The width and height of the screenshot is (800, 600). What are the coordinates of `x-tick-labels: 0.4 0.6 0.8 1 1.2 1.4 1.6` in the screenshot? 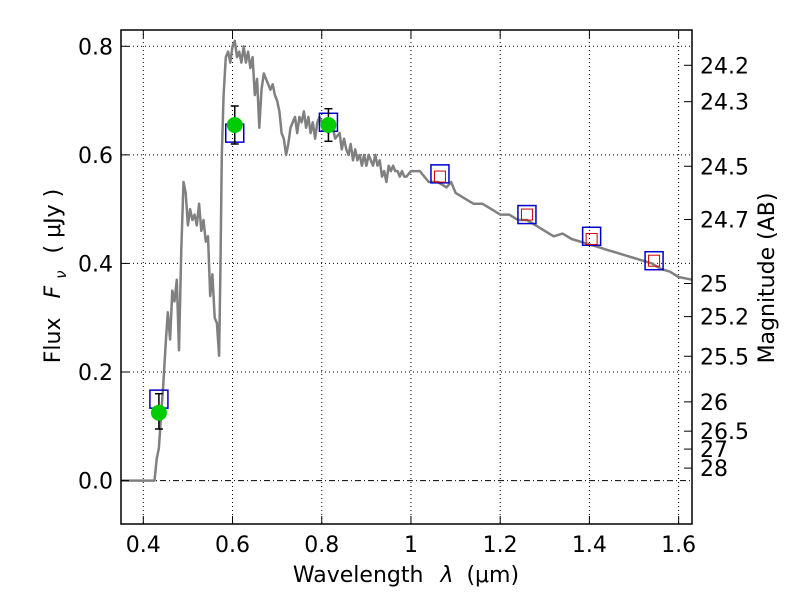 It's located at (411, 545).